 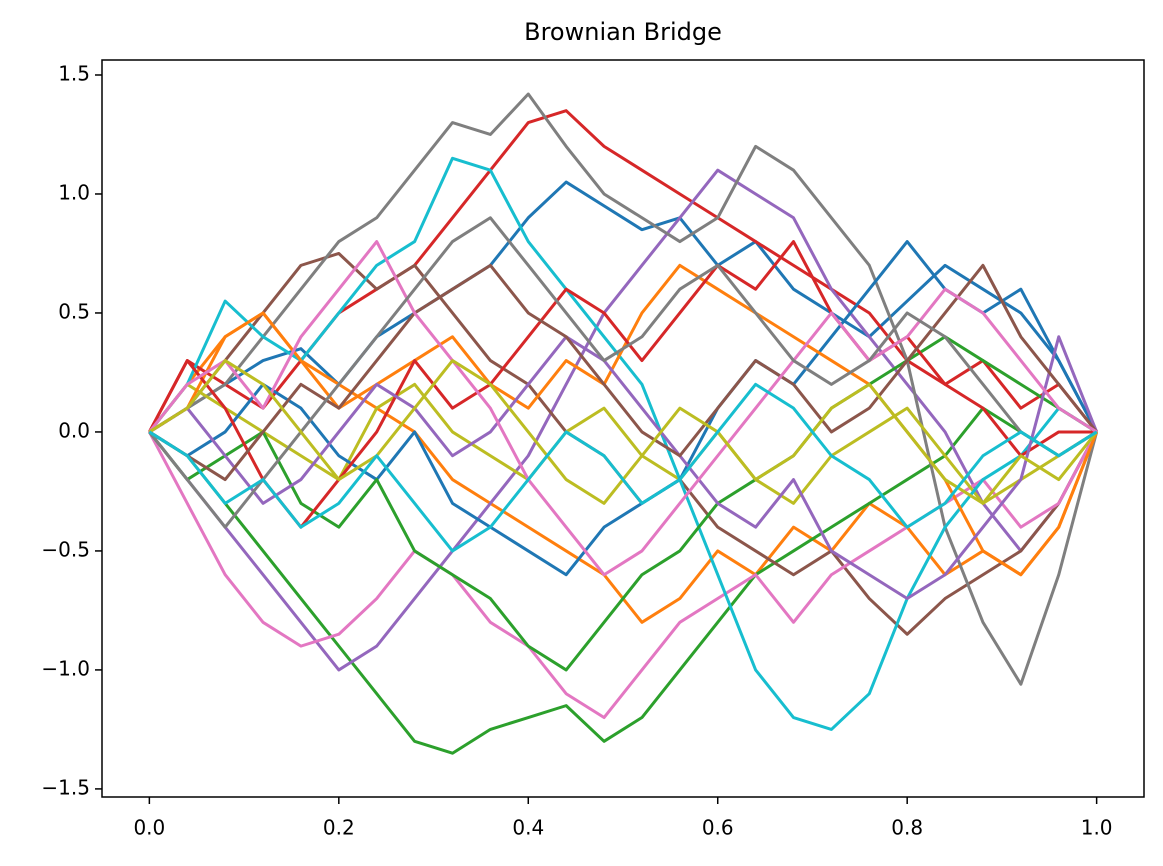 I want to click on y-tick-label: −1.5, so click(x=65, y=787).